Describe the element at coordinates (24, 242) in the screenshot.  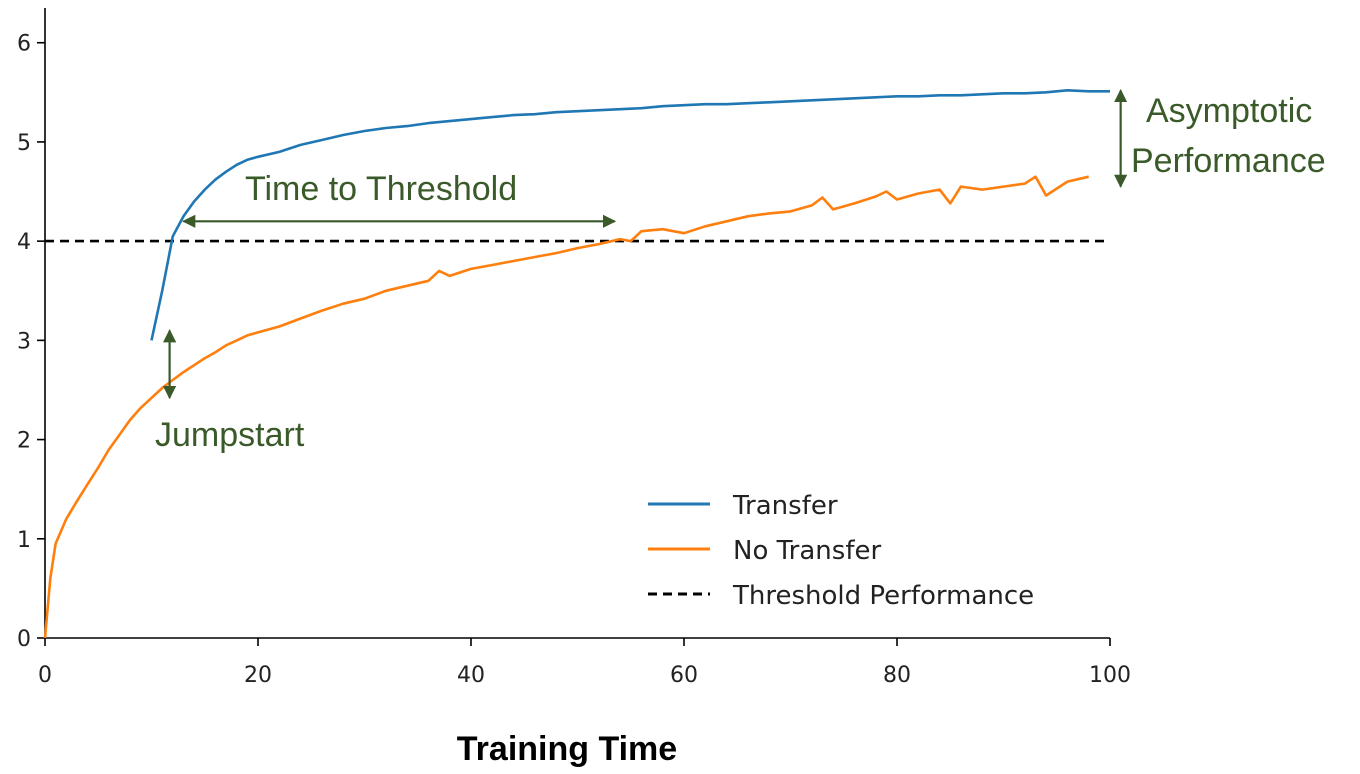
I see `y-tick-label: 4` at that location.